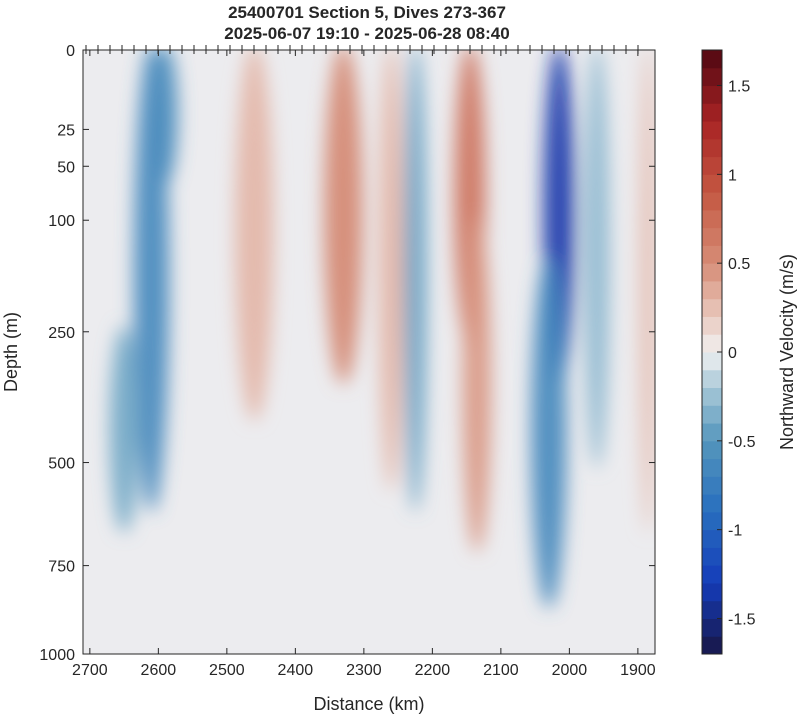  Describe the element at coordinates (735, 531) in the screenshot. I see `colorbar-tick-label: -1` at that location.